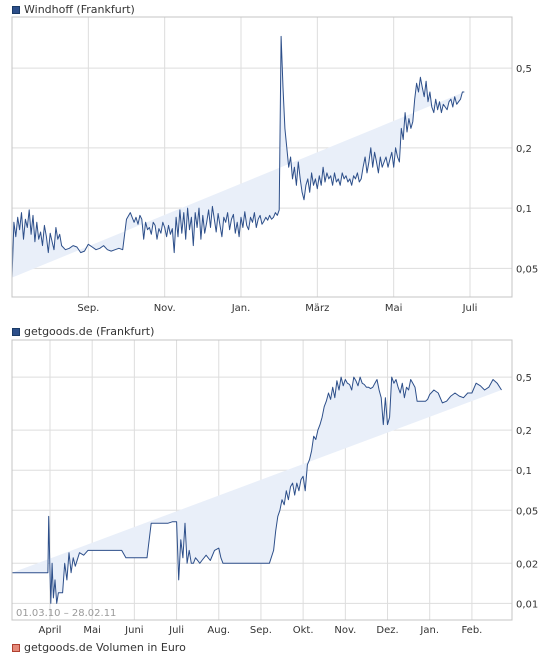  Describe the element at coordinates (317, 308) in the screenshot. I see `x-tick-label: März` at that location.